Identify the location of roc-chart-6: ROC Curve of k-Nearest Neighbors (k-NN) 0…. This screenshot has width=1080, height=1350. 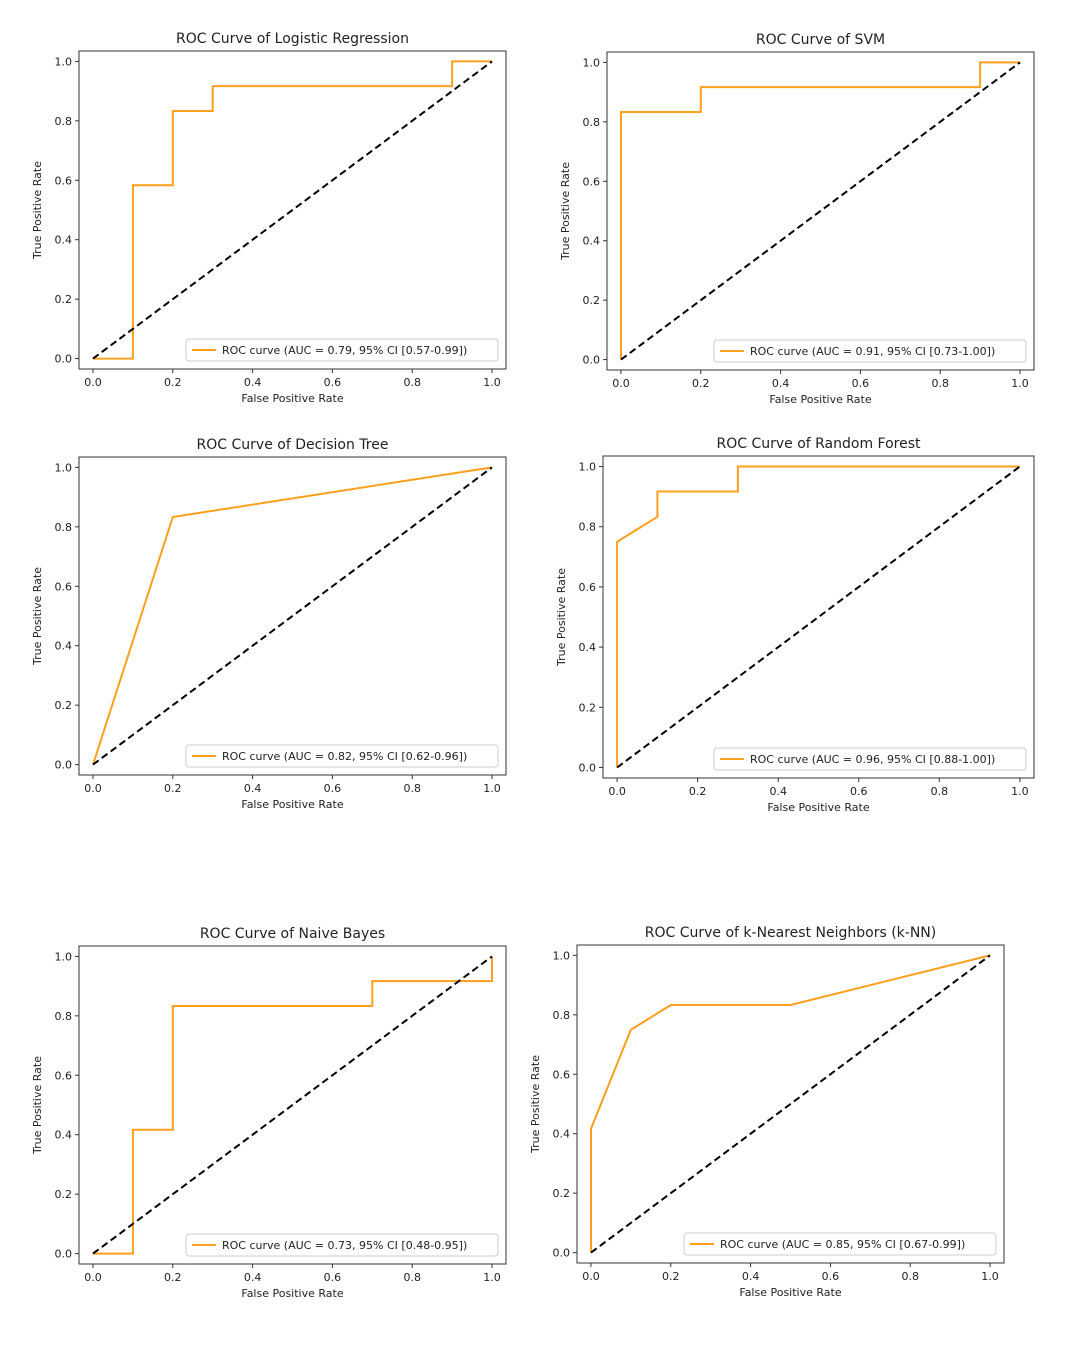
(767, 1112).